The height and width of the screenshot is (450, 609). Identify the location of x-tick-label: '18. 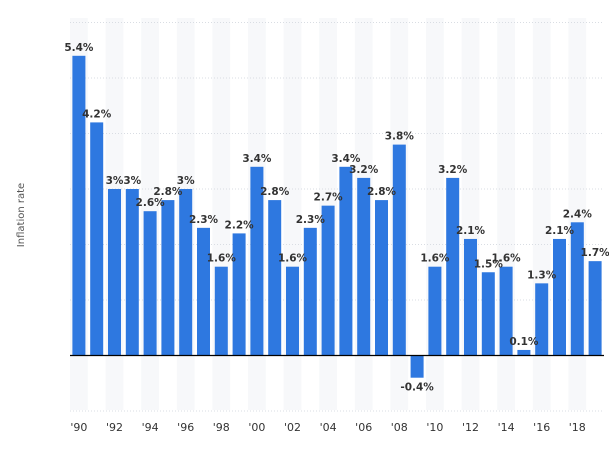
(577, 427).